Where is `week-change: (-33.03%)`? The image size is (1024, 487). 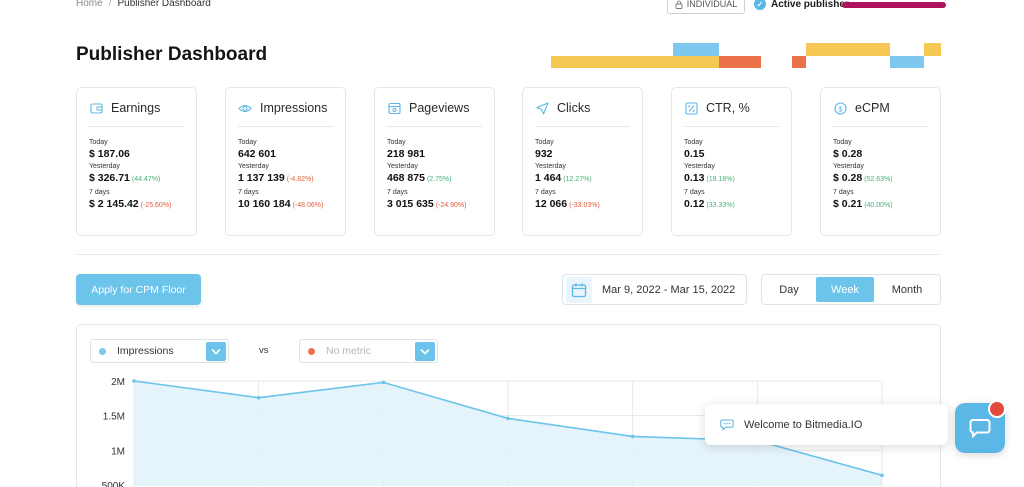 week-change: (-33.03%) is located at coordinates (584, 205).